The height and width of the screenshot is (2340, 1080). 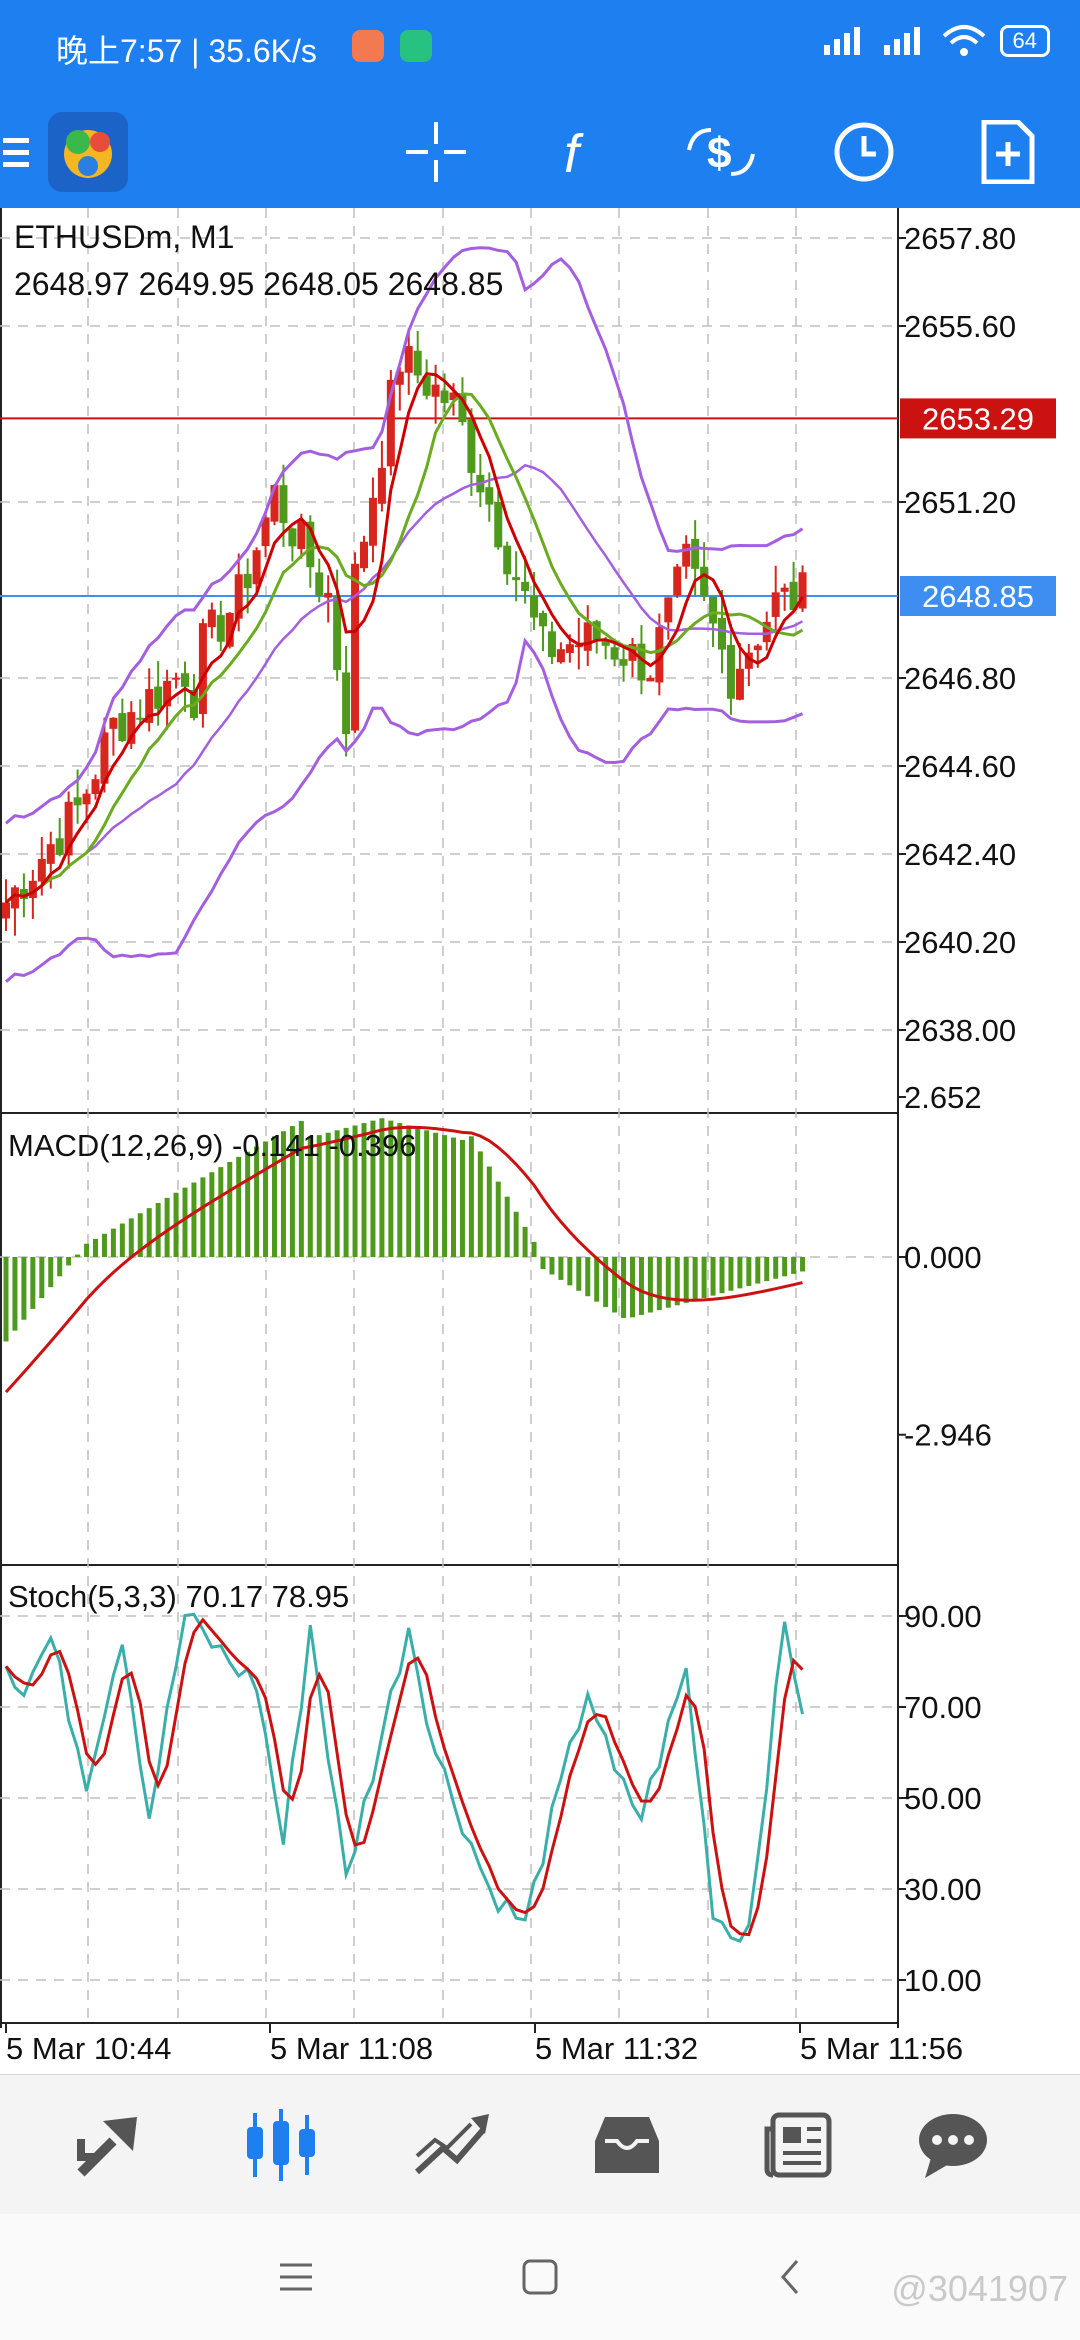 What do you see at coordinates (124, 237) in the screenshot?
I see `symbol-label: ETHUSDm, M1` at bounding box center [124, 237].